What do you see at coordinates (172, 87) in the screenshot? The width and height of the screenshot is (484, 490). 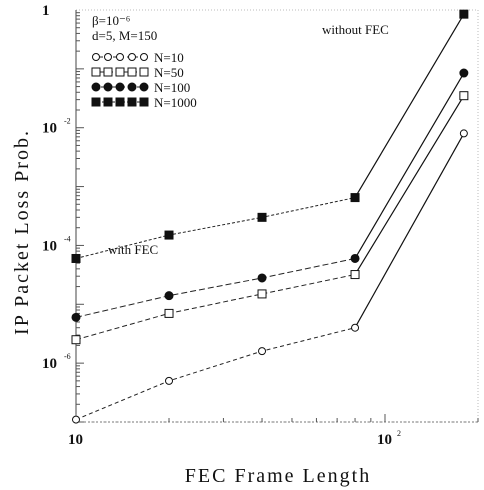 I see `legend-label: N=100` at bounding box center [172, 87].